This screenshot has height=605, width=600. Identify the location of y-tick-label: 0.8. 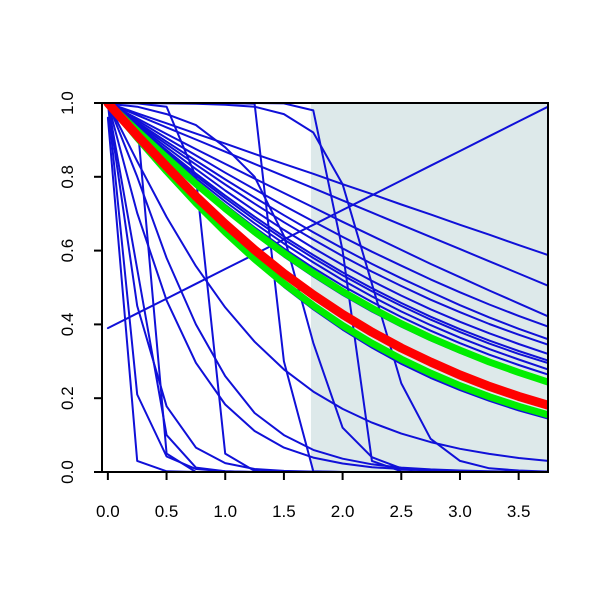
(67, 177).